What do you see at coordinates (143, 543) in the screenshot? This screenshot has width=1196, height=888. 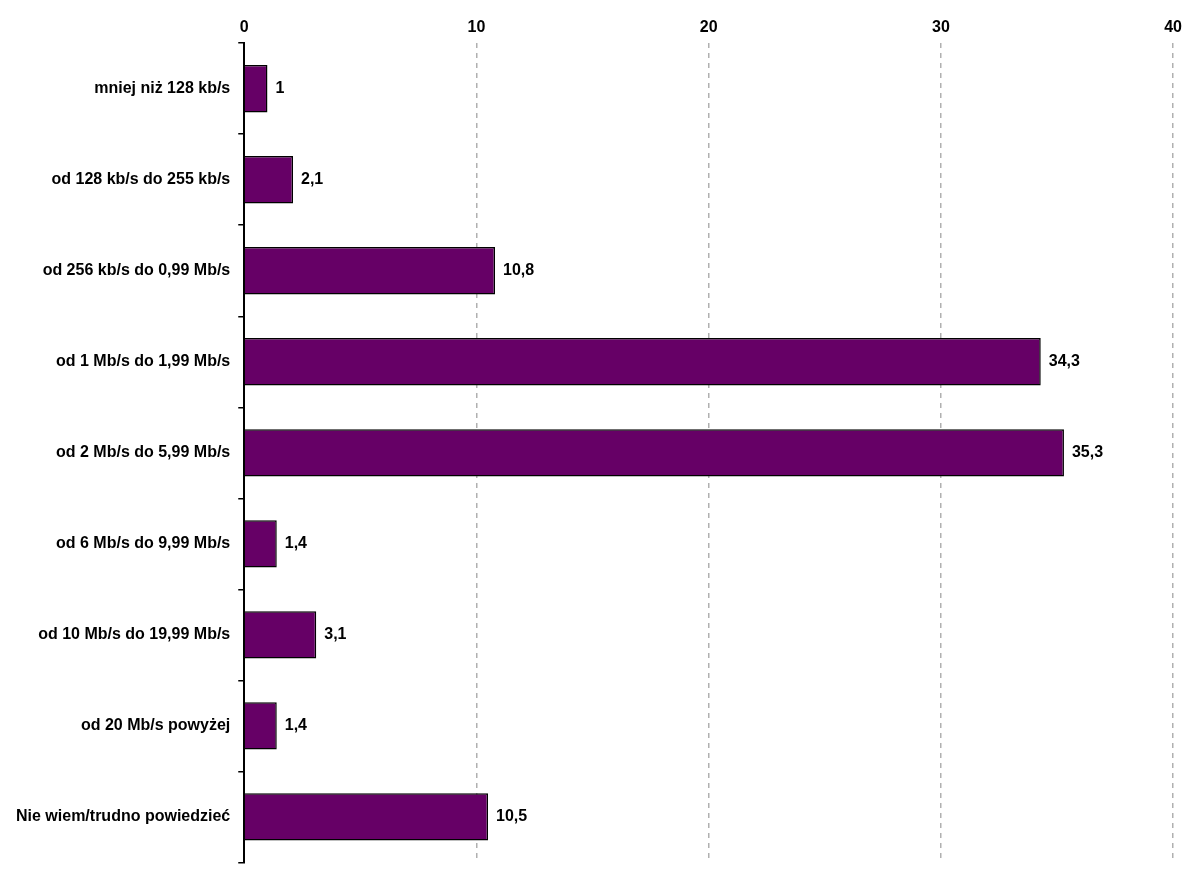 I see `y-tick-label: od 6 Mb/s do 9,99 Mb/s` at bounding box center [143, 543].